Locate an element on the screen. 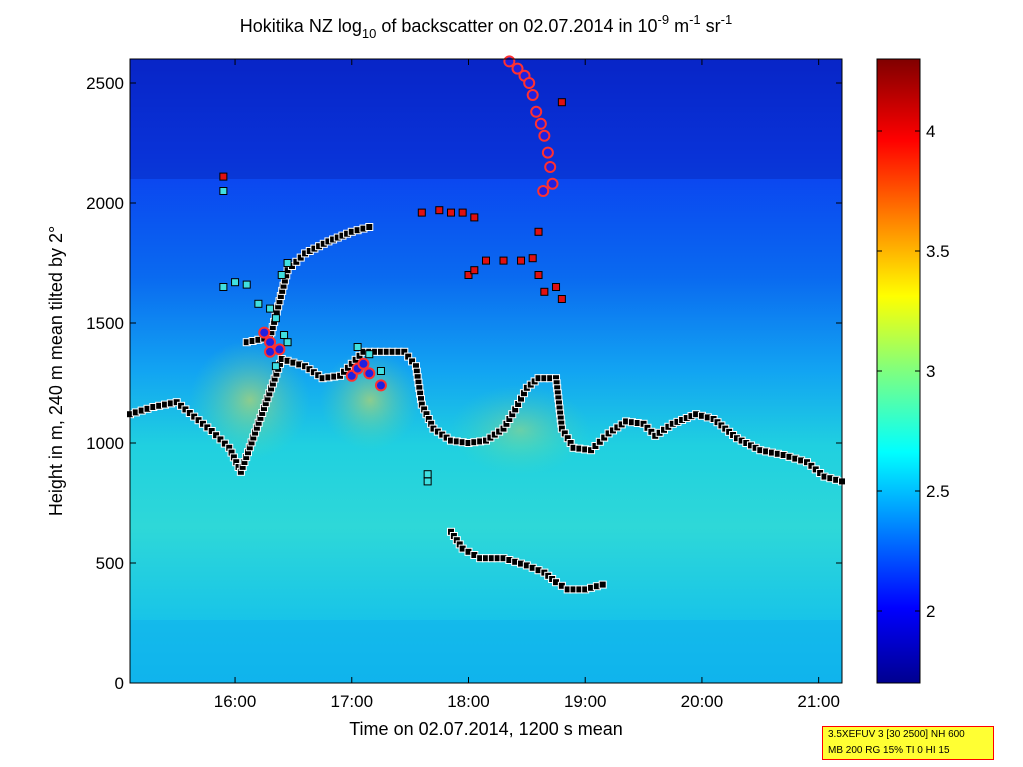 The height and width of the screenshot is (767, 1023). colorbar-tick-label: 3.5 is located at coordinates (938, 251).